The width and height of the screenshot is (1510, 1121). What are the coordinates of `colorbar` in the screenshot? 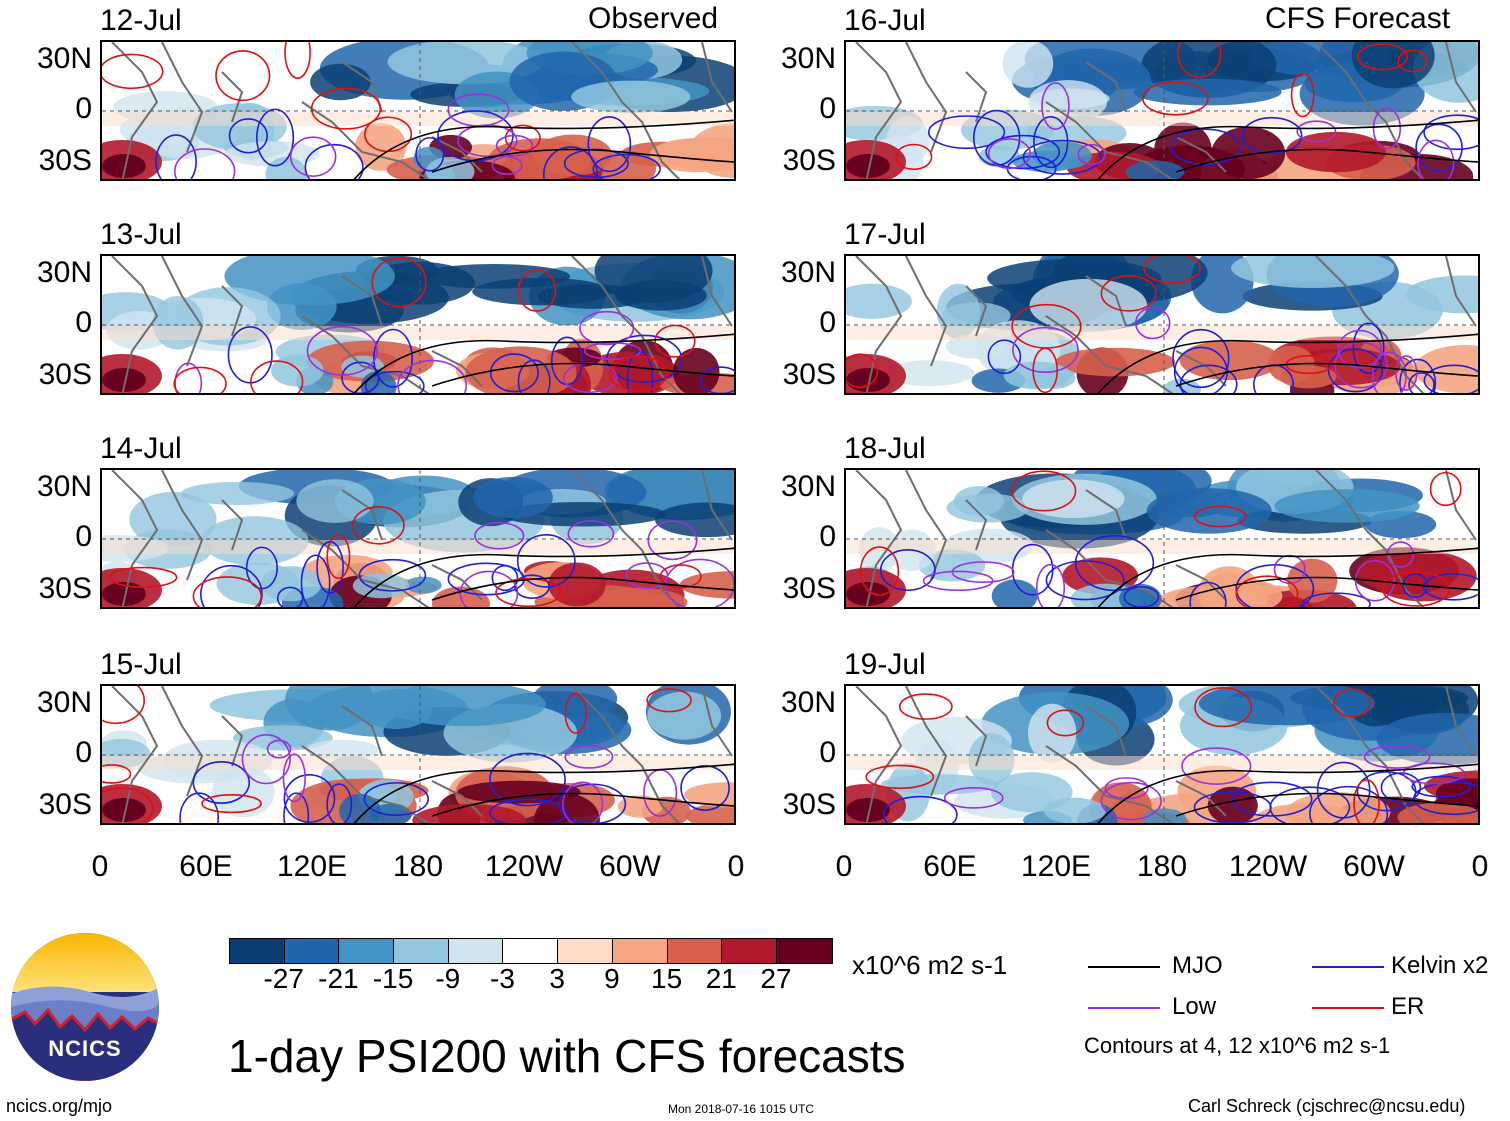 It's located at (531, 951).